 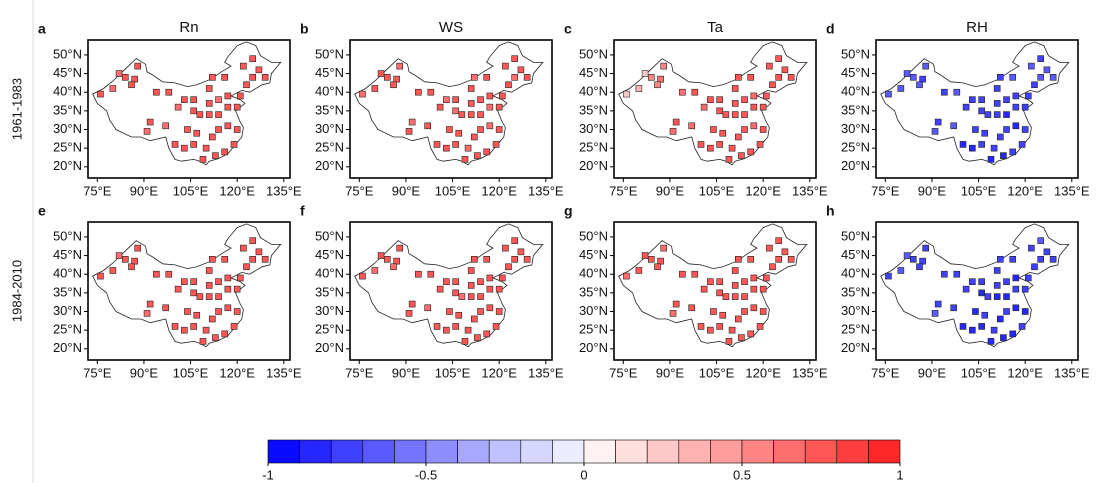 I want to click on y-tick-label: 50°N, so click(x=329, y=53).